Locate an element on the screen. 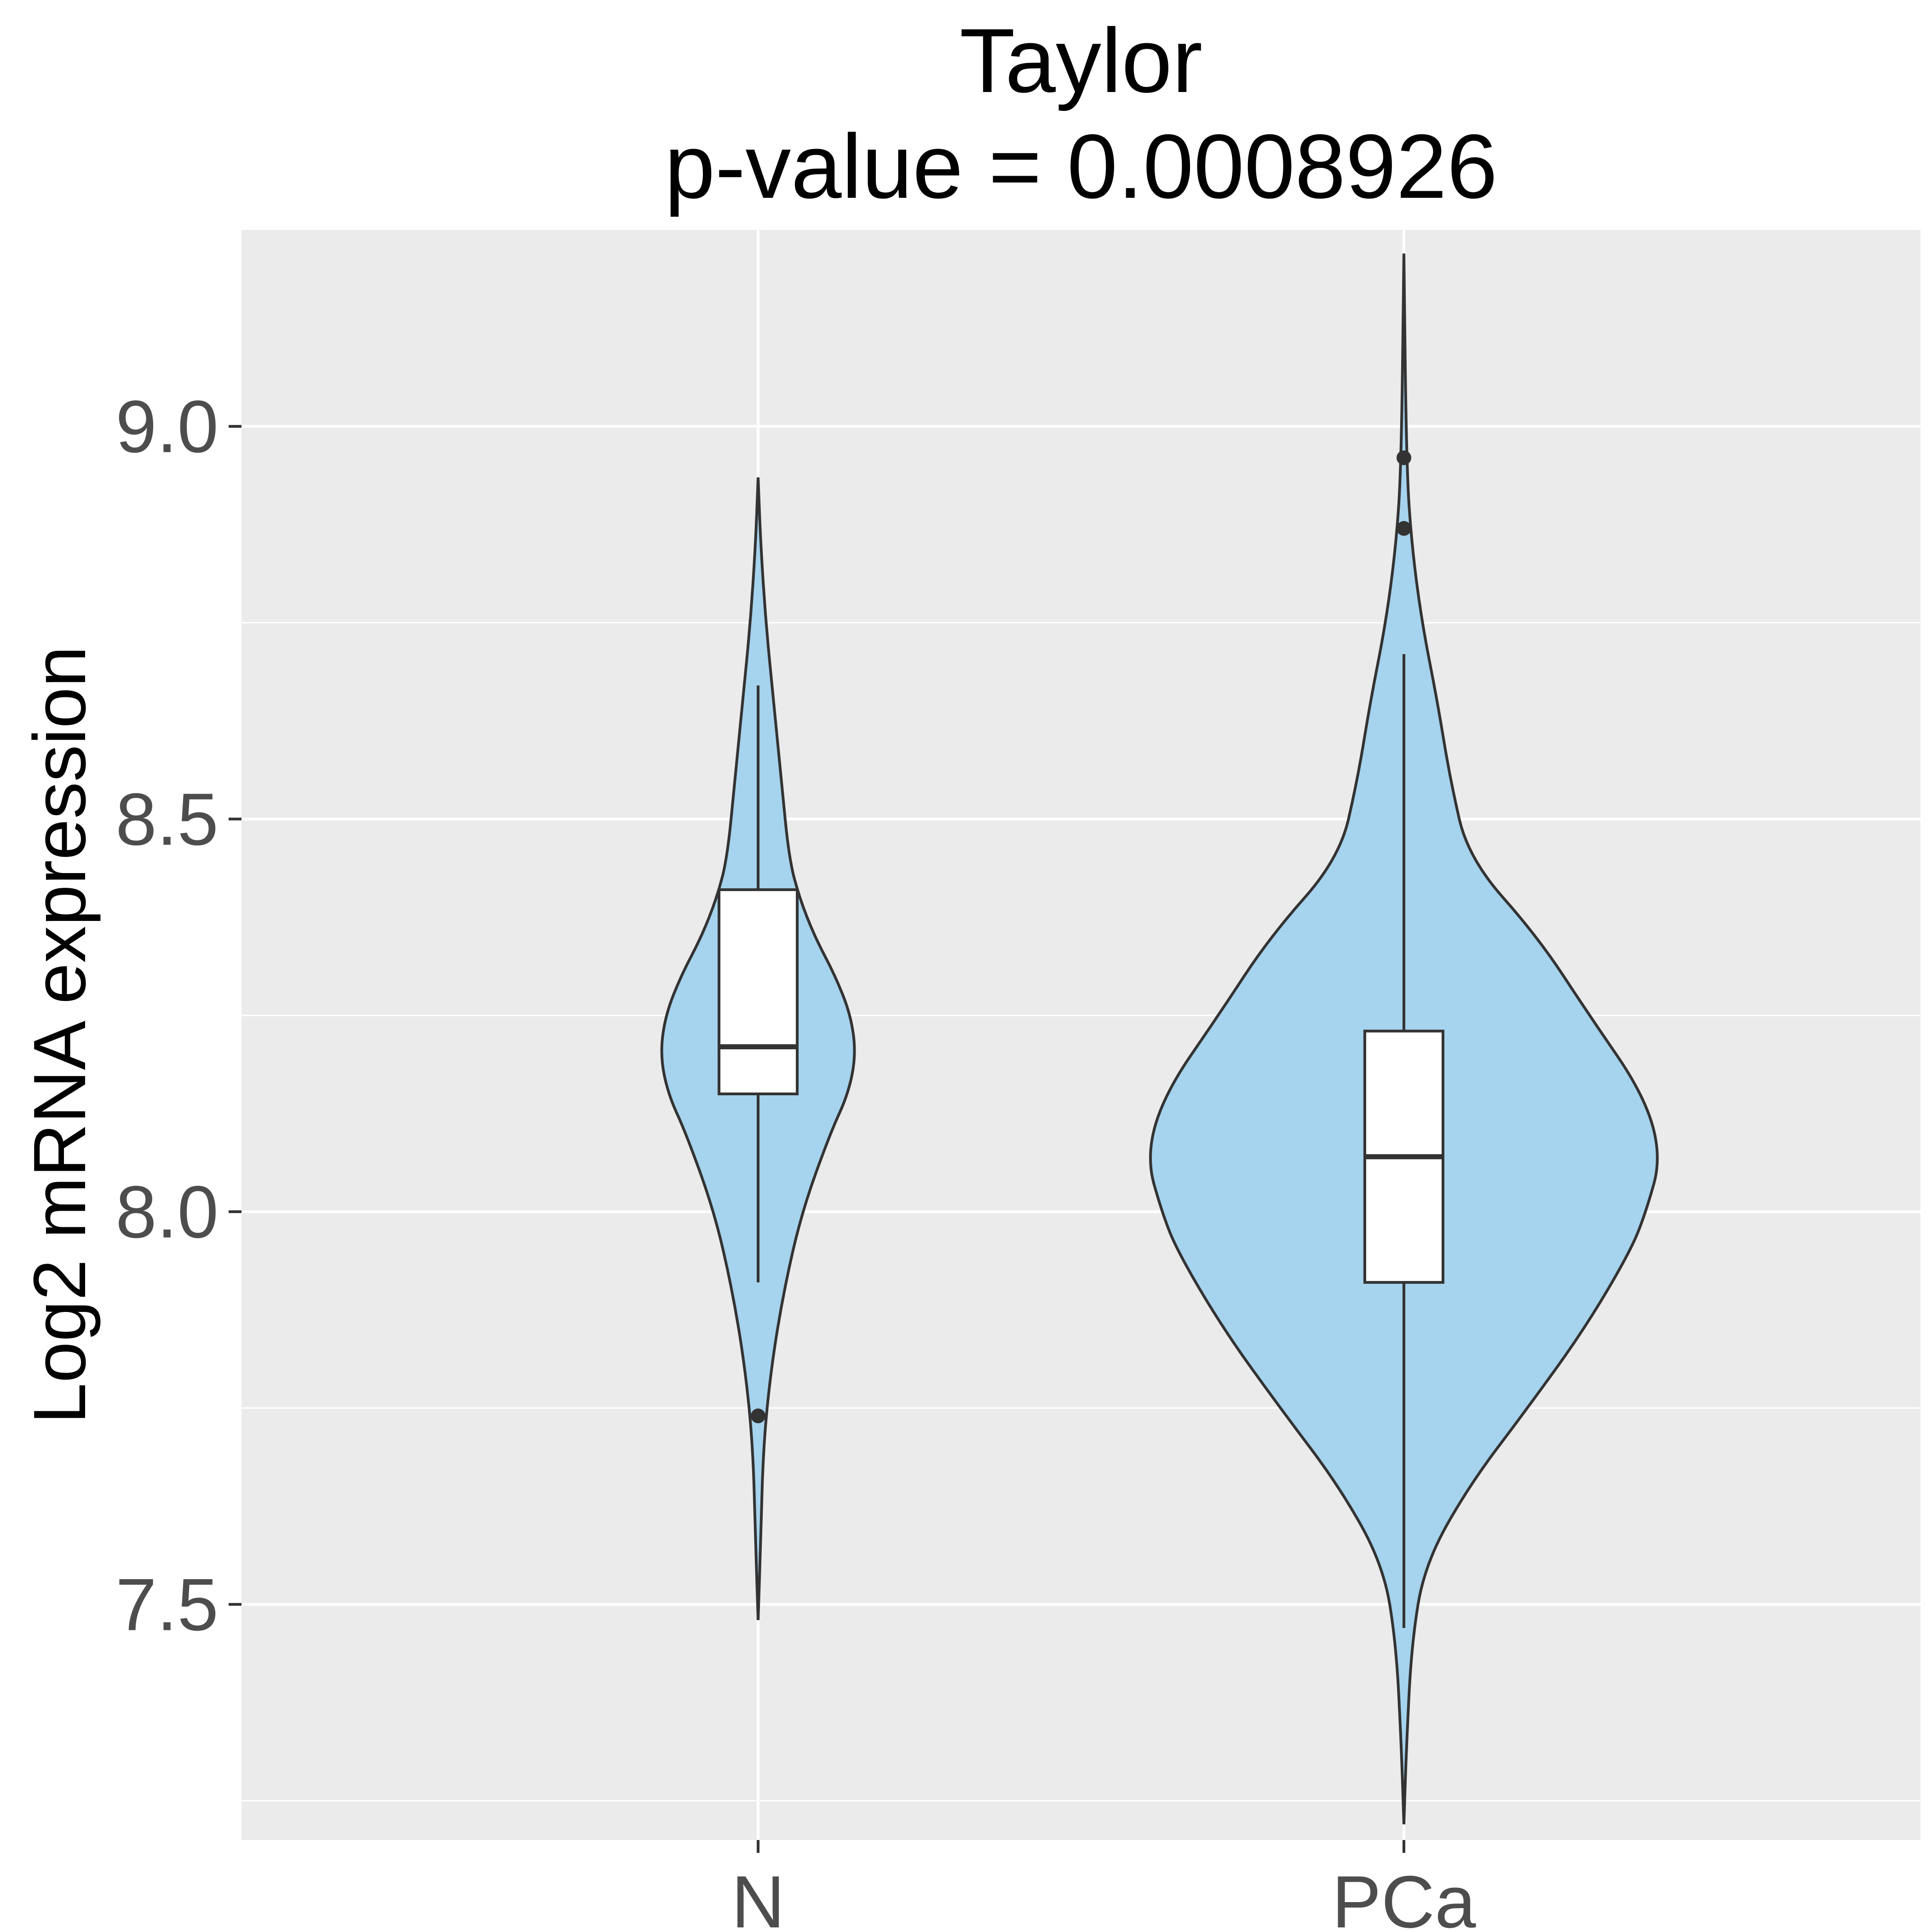 The height and width of the screenshot is (1932, 1932). y-axis-title: Log2 mRNA expression is located at coordinates (59, 1035).